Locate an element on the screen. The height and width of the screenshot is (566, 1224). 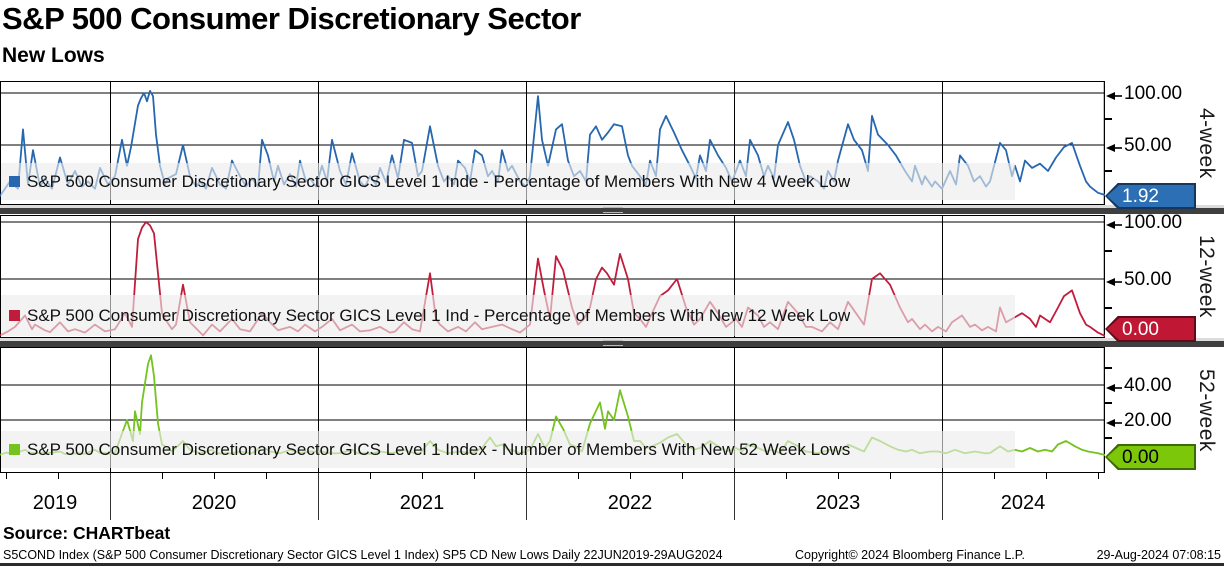
legend-marker-12-week-icon is located at coordinates (14, 315).